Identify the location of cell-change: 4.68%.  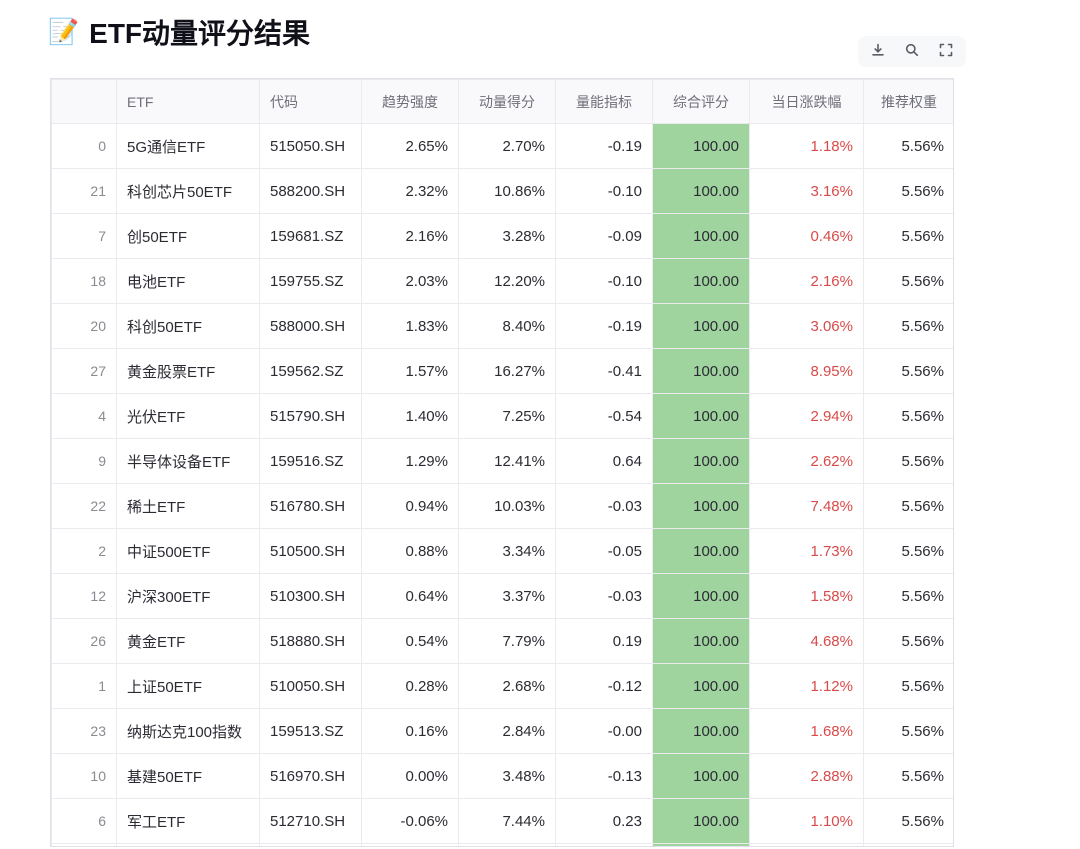
(806, 641).